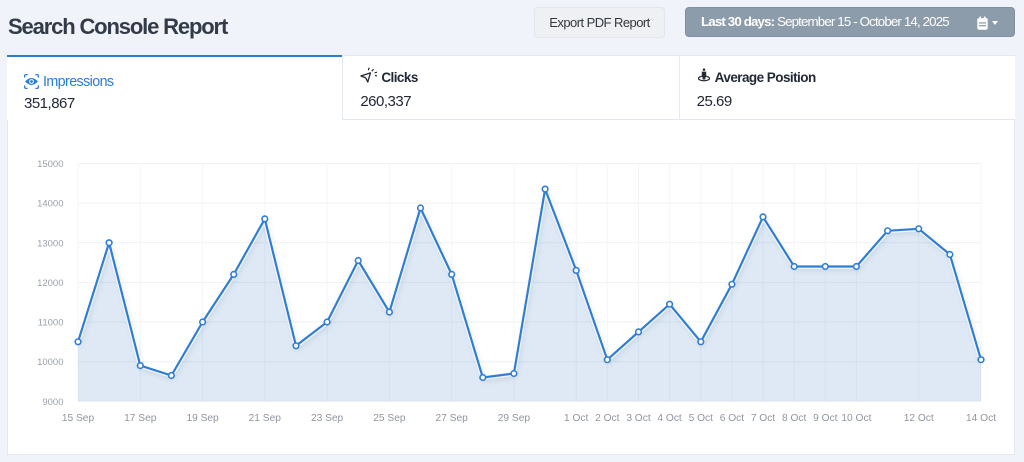  I want to click on svg-text: 15 Sep, so click(78, 418).